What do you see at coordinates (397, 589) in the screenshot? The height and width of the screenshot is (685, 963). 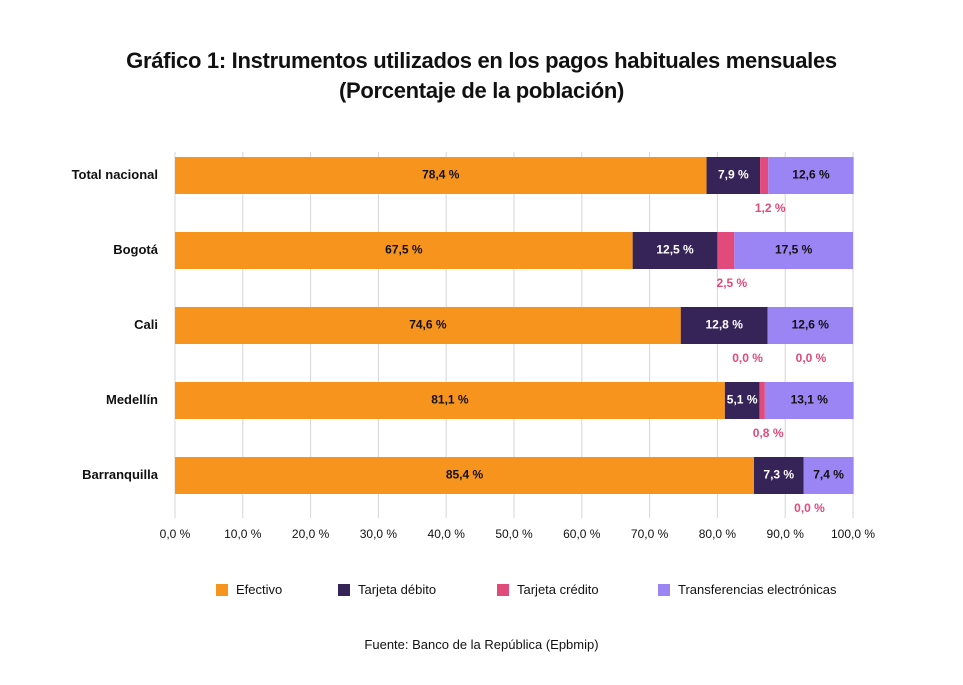 I see `legend-label-tarjeta-debito: Tarjeta débito` at bounding box center [397, 589].